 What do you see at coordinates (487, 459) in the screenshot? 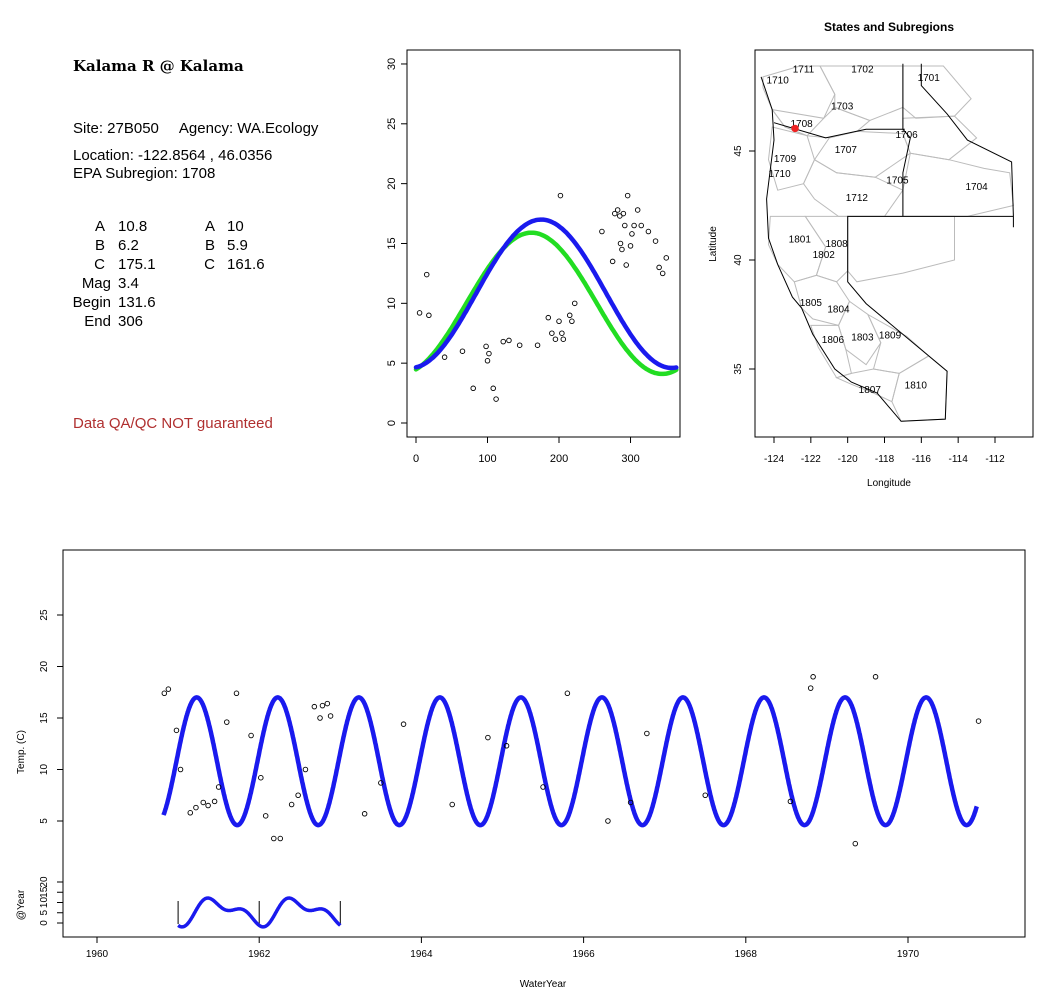
I see `x-tick-label: 100` at bounding box center [487, 459].